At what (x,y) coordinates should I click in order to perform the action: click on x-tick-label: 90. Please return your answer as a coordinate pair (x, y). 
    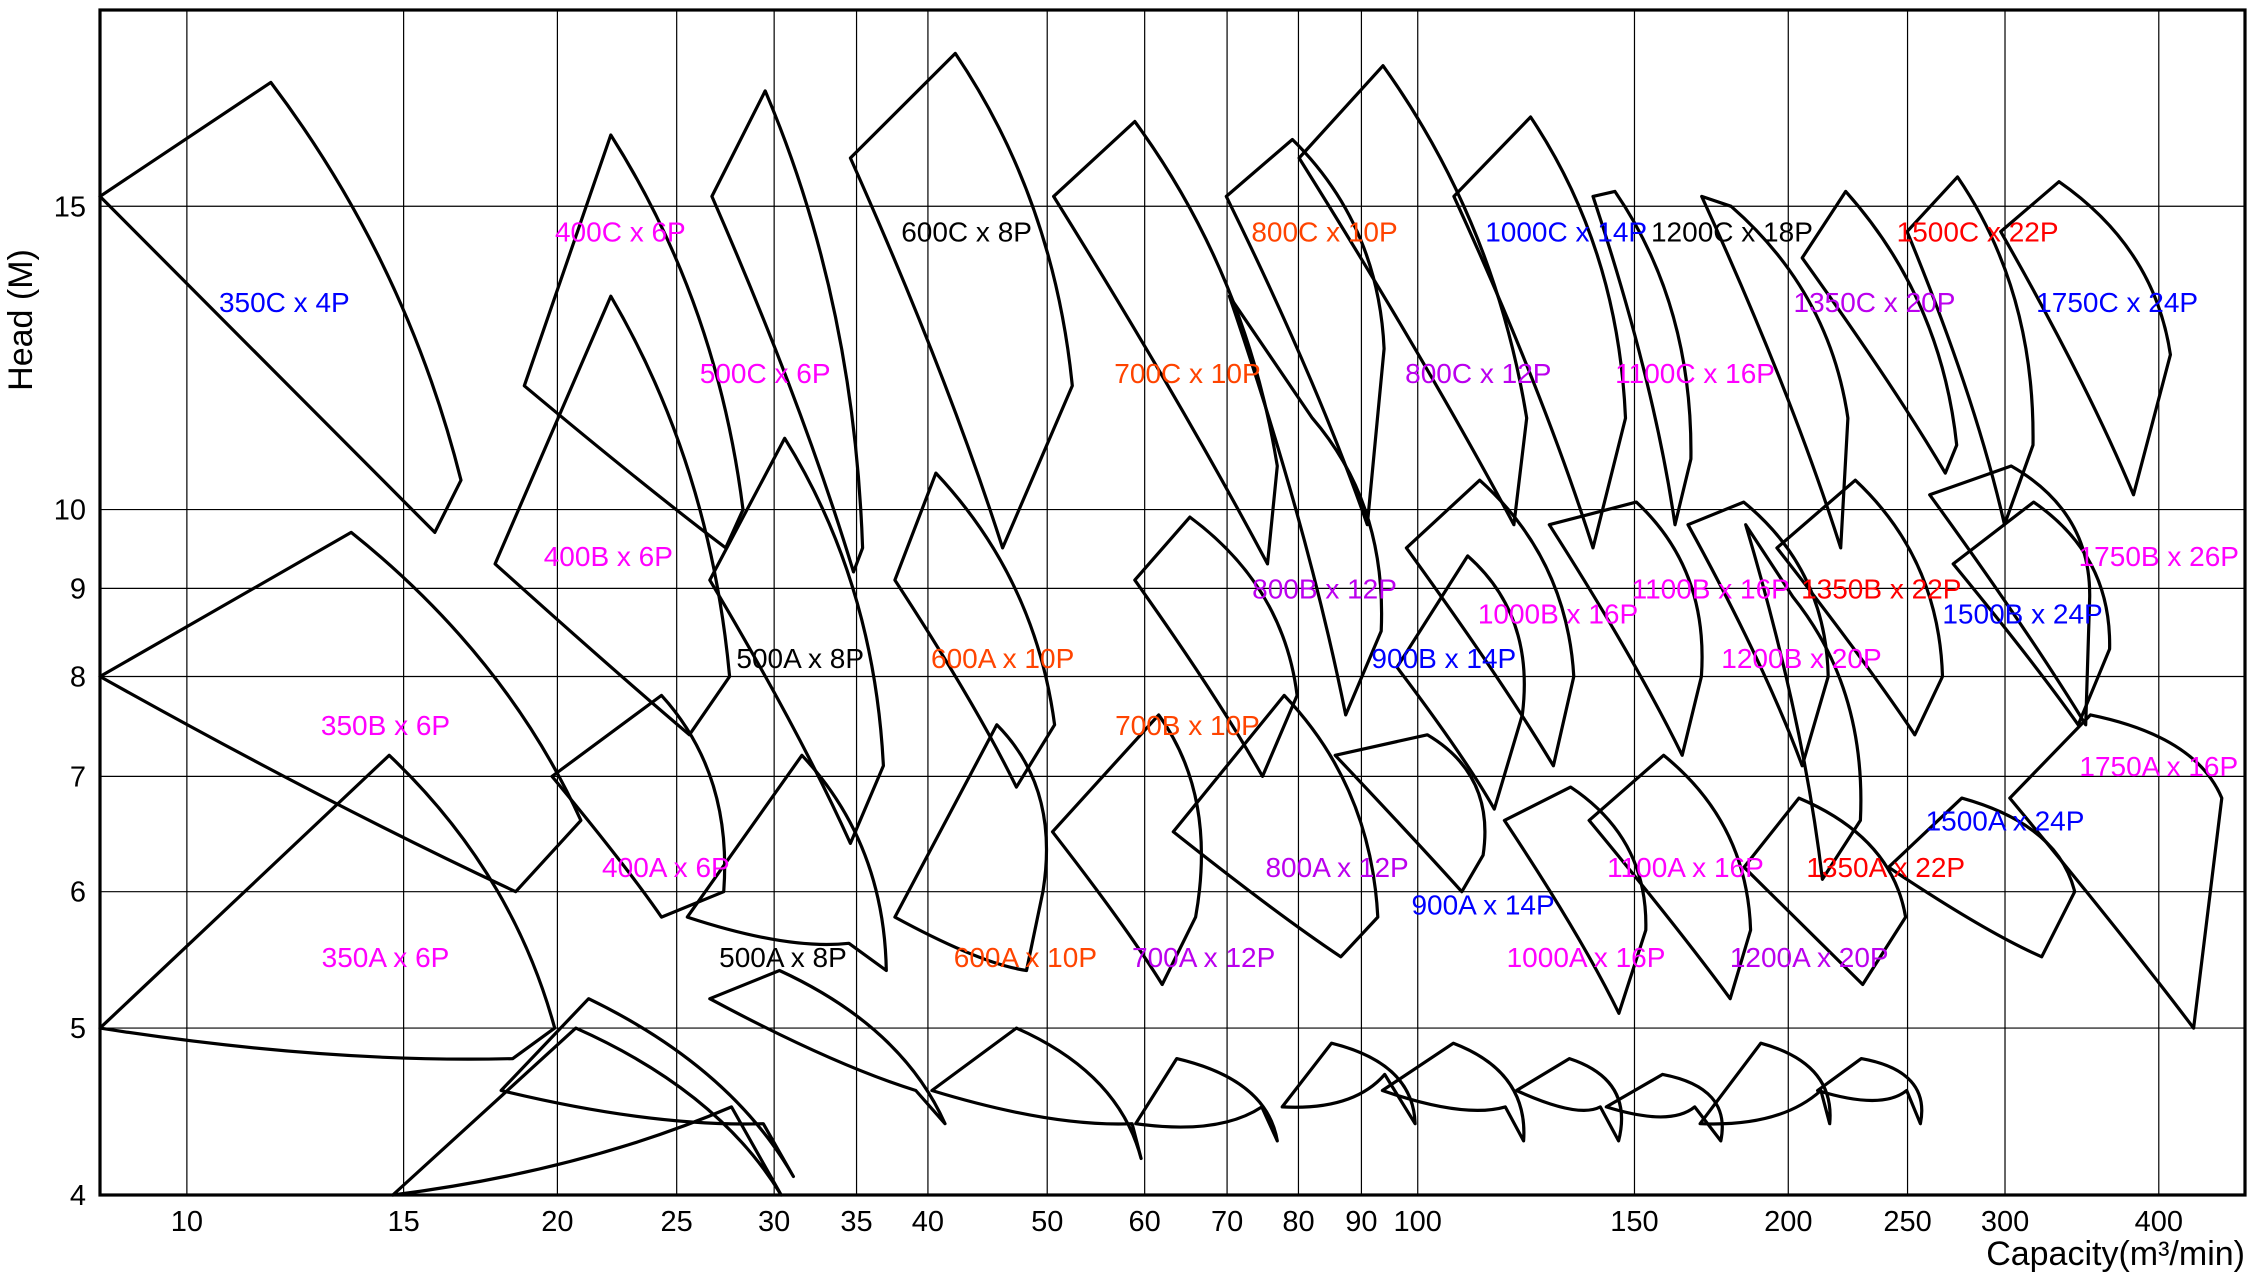
    Looking at the image, I should click on (1361, 1222).